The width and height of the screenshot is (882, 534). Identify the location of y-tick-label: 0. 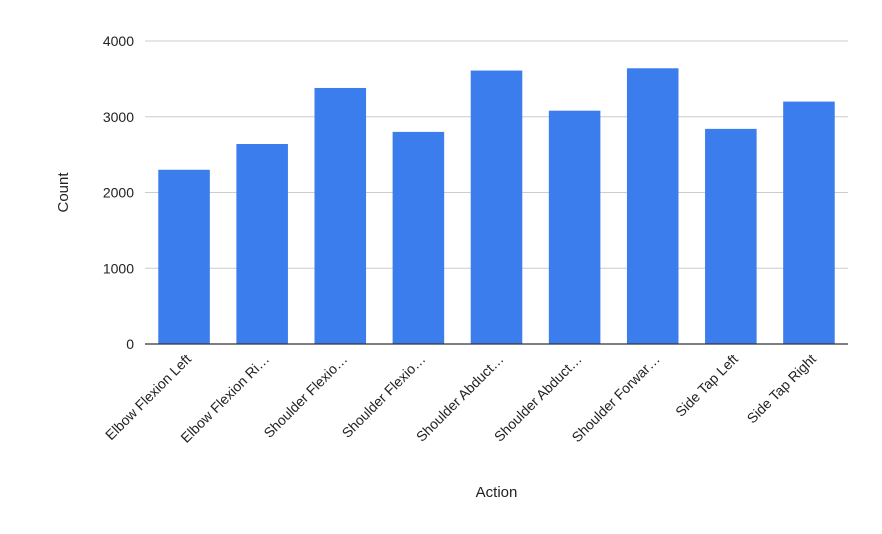
(130, 344).